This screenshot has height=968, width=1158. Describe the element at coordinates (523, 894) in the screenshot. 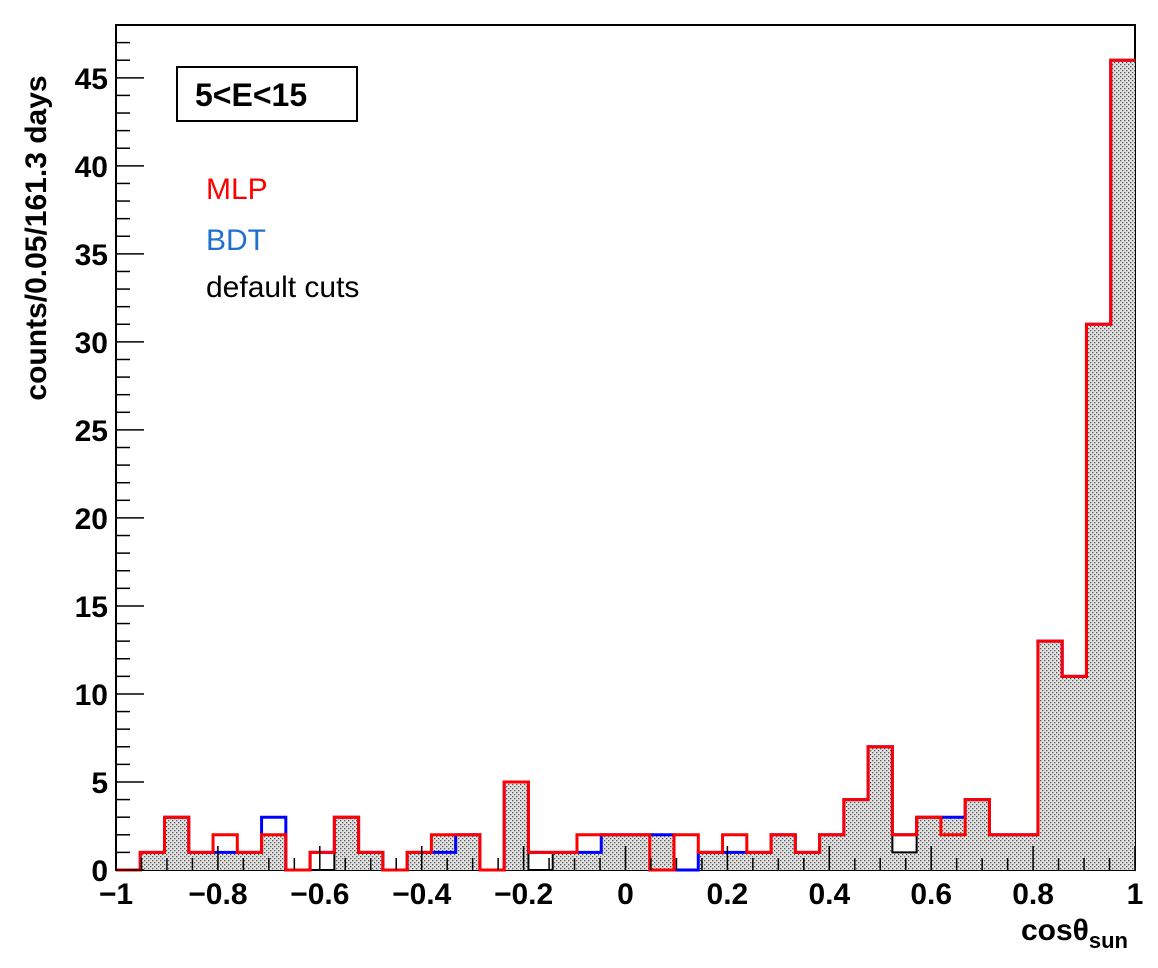

I see `x-tick-label: −0.2` at that location.